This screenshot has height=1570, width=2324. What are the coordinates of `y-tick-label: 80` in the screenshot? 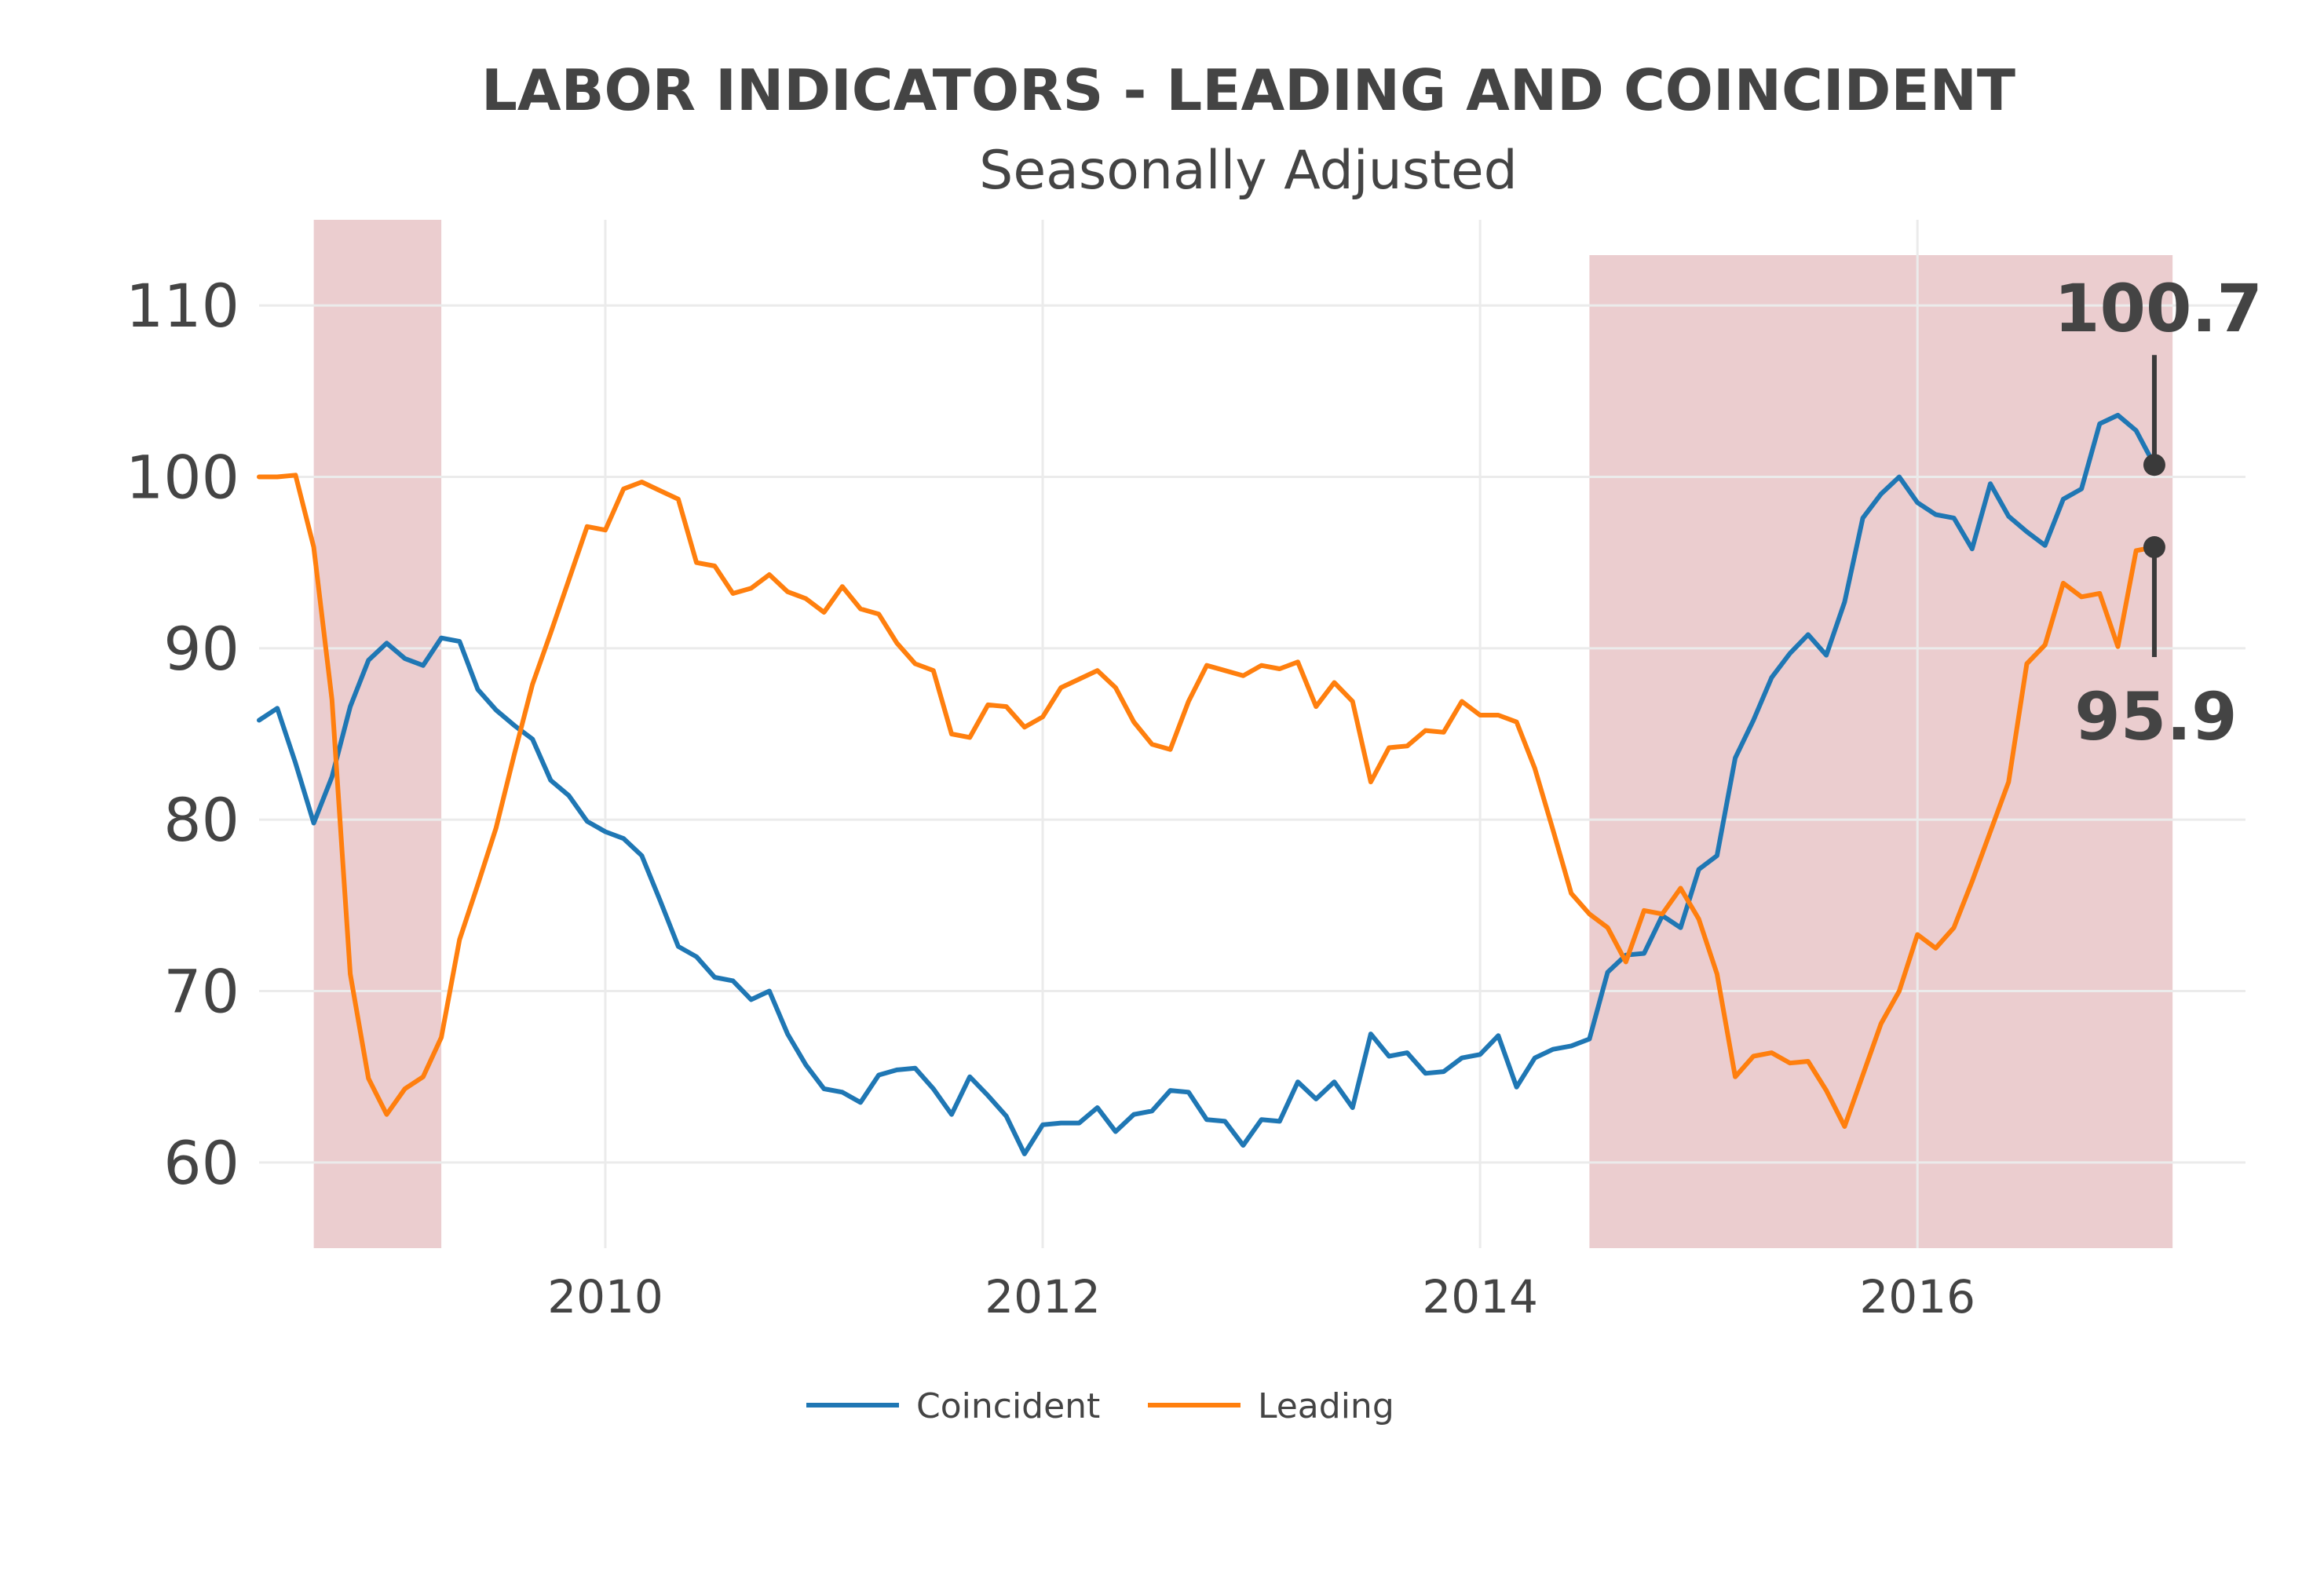 It's located at (201, 820).